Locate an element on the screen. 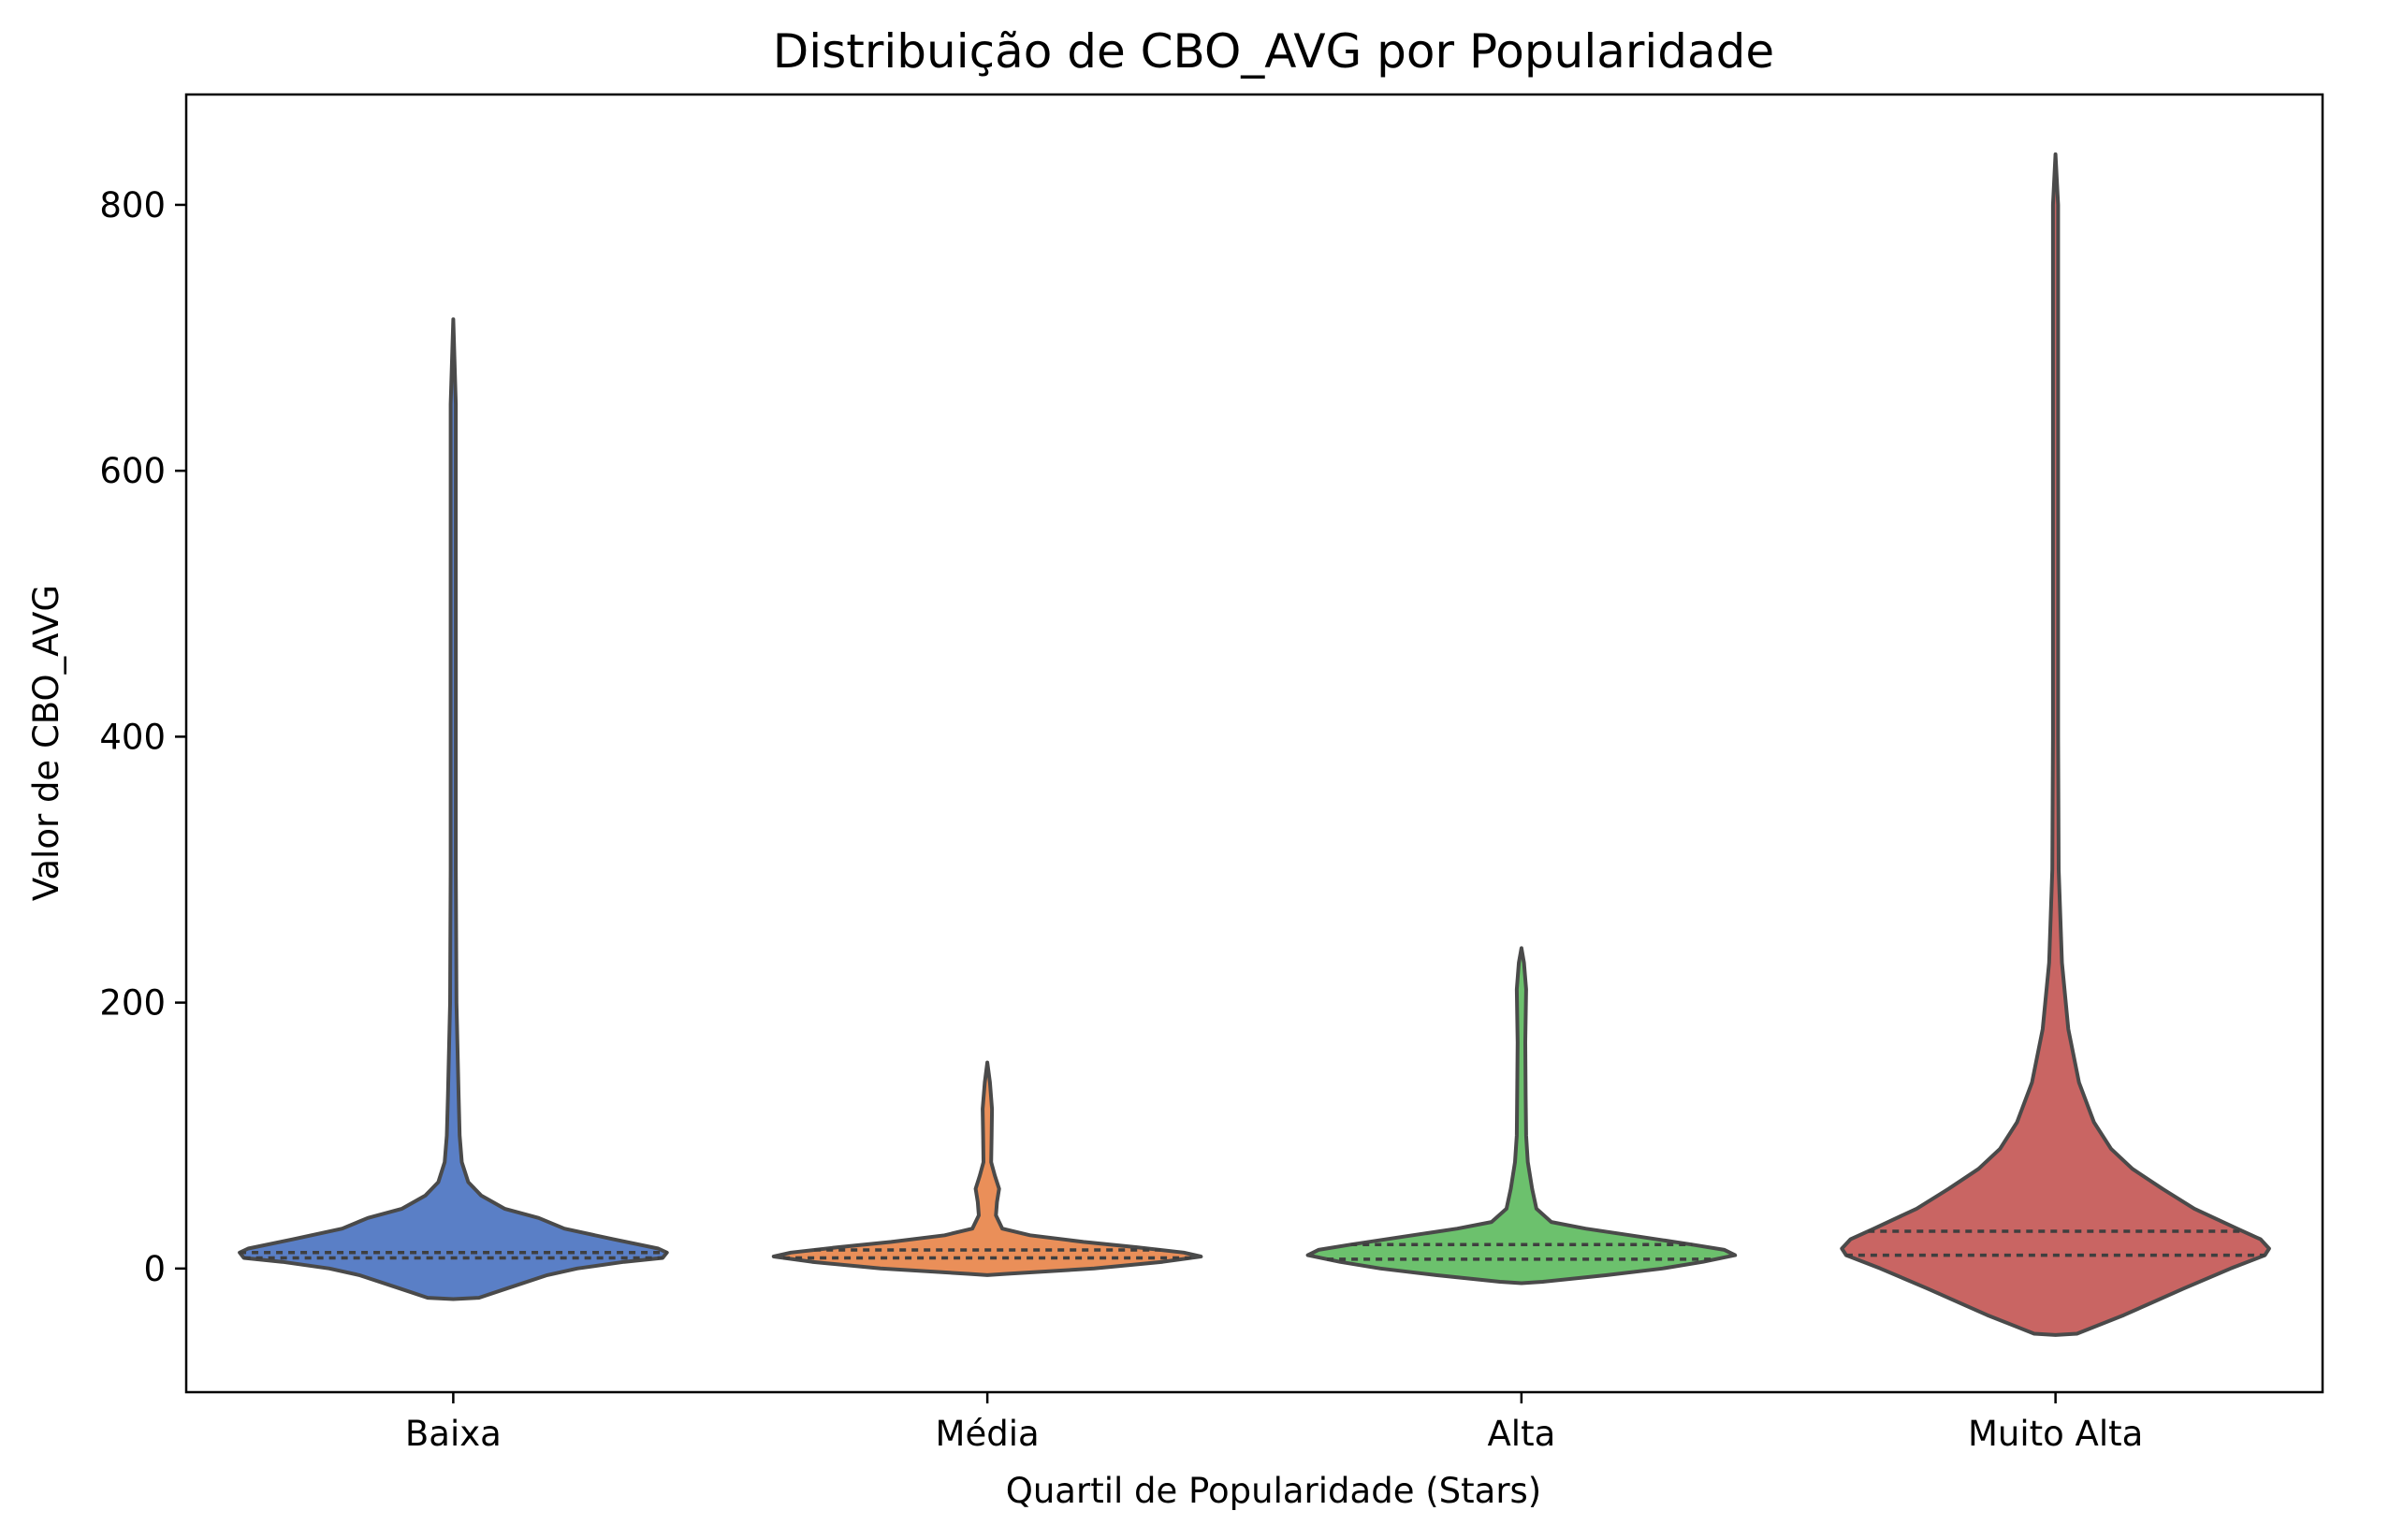 Image resolution: width=2389 pixels, height=1540 pixels. x-axis-label: Quartil de Popularidade (Stars) is located at coordinates (1274, 1491).